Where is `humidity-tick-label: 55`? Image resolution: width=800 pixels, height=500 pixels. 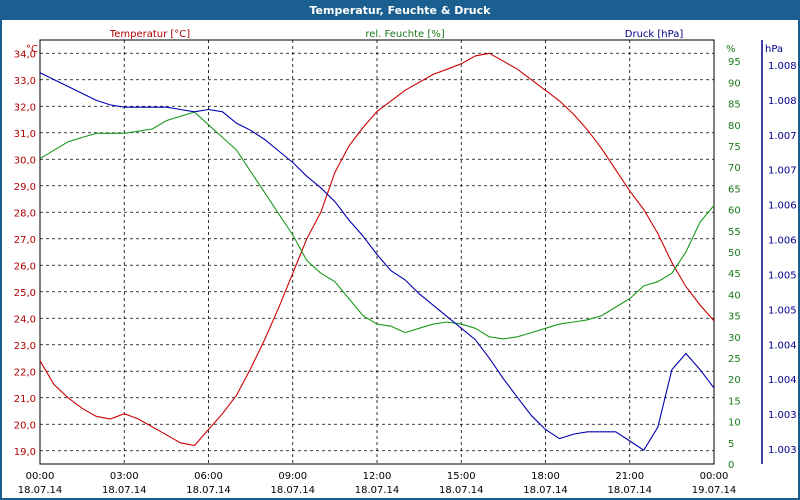 humidity-tick-label: 55 is located at coordinates (734, 232).